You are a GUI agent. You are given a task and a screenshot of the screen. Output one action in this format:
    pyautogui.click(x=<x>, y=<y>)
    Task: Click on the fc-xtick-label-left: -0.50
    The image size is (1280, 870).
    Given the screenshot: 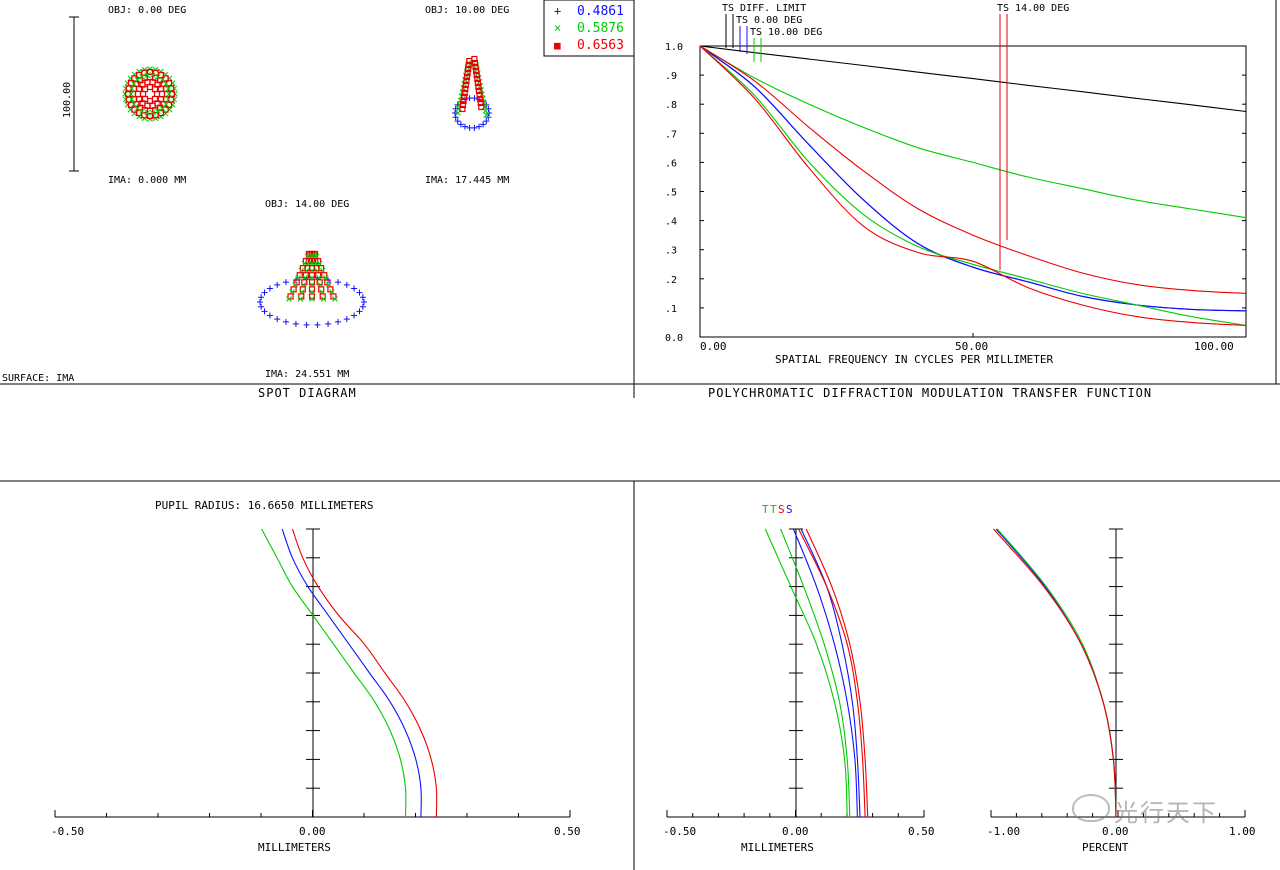 What is the action you would take?
    pyautogui.click(x=679, y=831)
    